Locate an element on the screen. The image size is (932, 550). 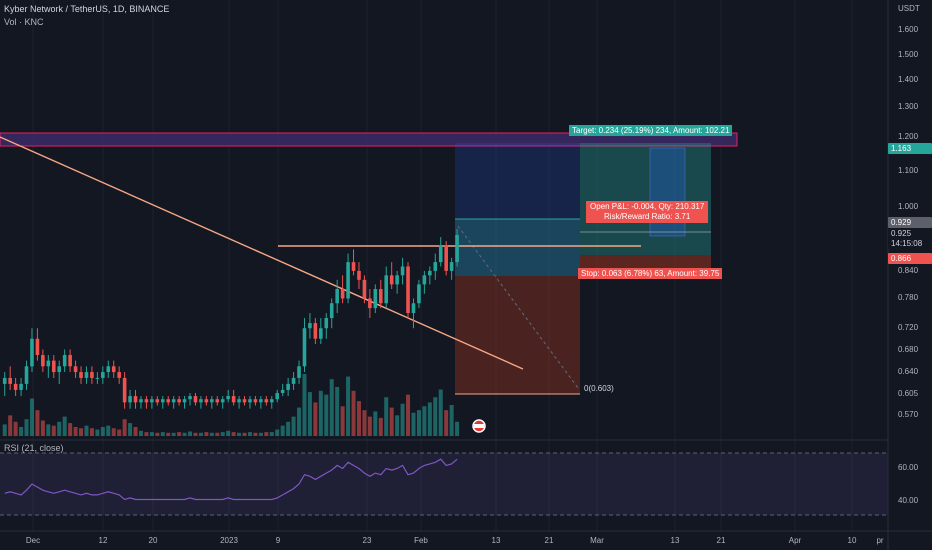
time-axis: Dec 12 20 2023 9 23 Feb 13 21 Mar 13 21 Apr 10 pr is located at coordinates (455, 540).